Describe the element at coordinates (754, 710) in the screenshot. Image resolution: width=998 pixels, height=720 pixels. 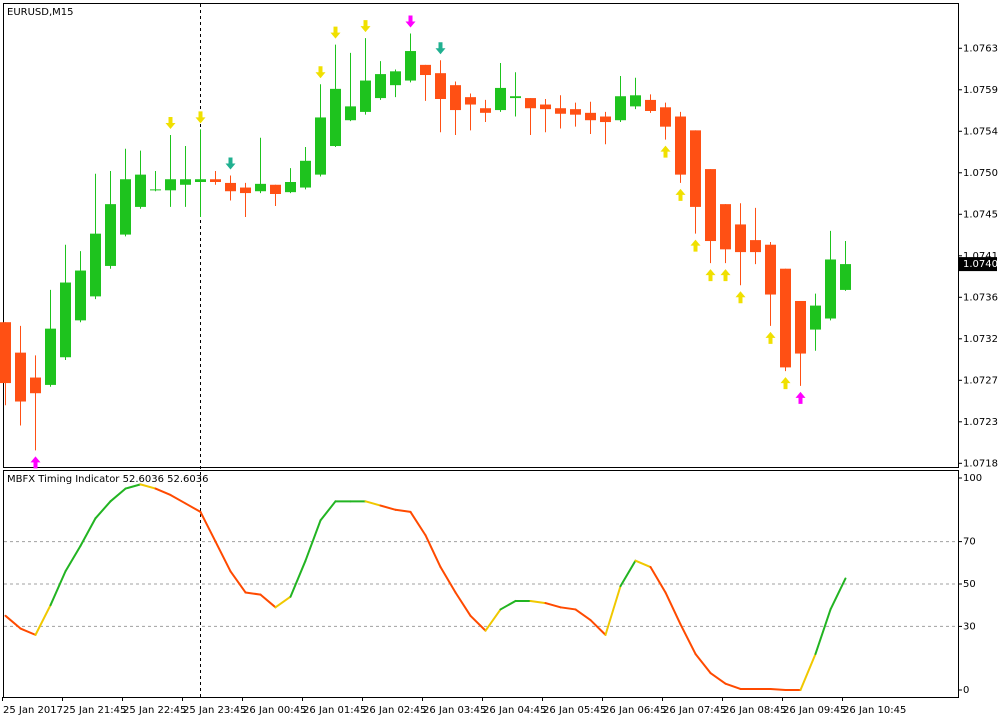
I see `x-tick-label: 26 Jan 08:45` at that location.